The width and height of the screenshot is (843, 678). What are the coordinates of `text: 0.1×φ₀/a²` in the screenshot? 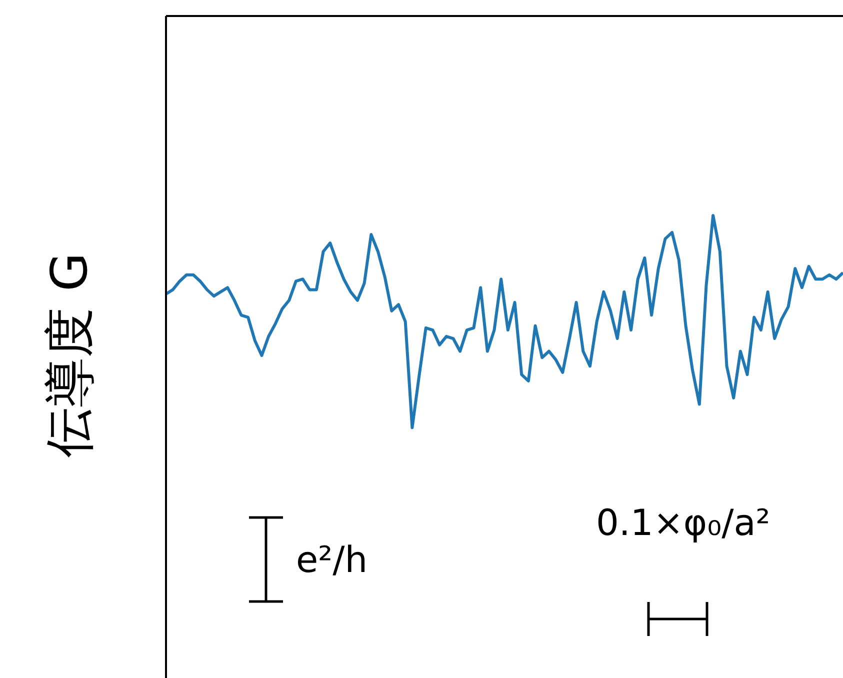 It's located at (683, 523).